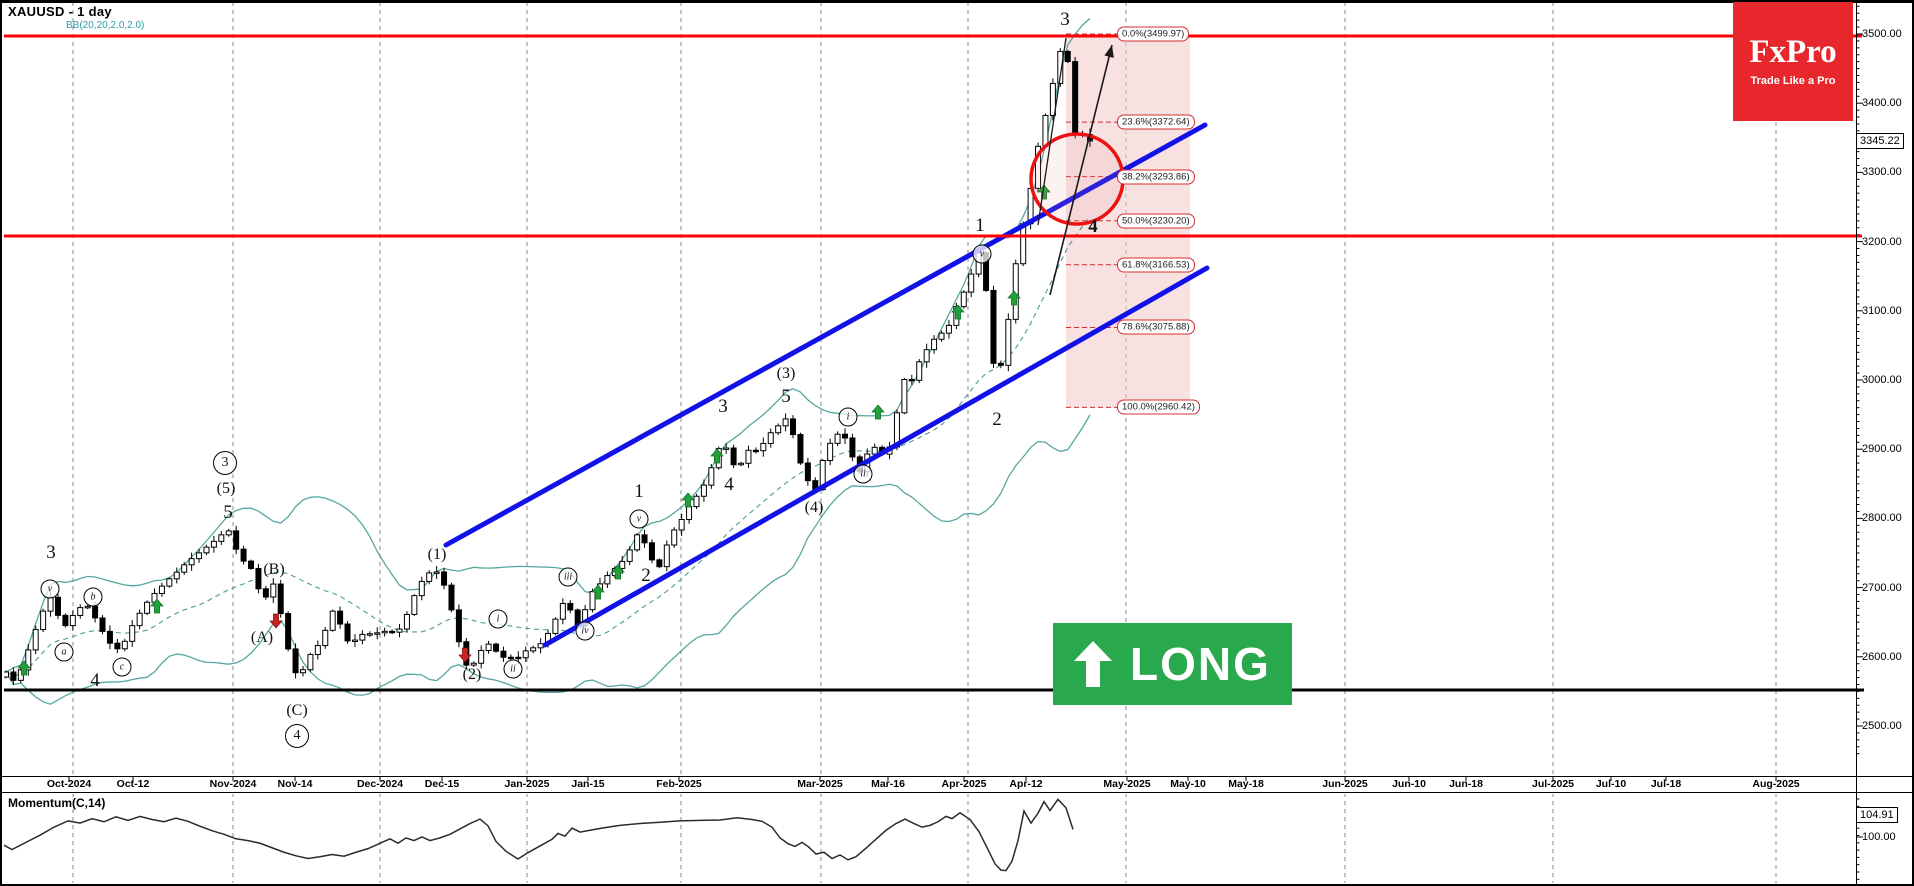  Describe the element at coordinates (1156, 221) in the screenshot. I see `fib-level-label: 50.0%(3230.20)` at that location.